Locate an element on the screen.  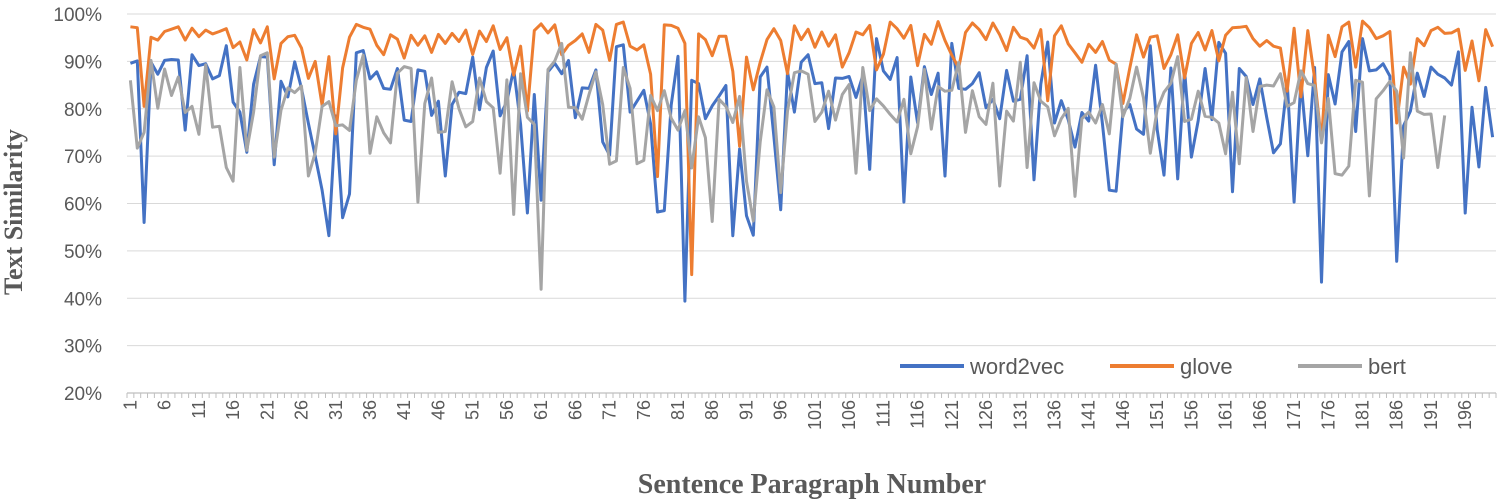
x-tick-label: 81 is located at coordinates (678, 410).